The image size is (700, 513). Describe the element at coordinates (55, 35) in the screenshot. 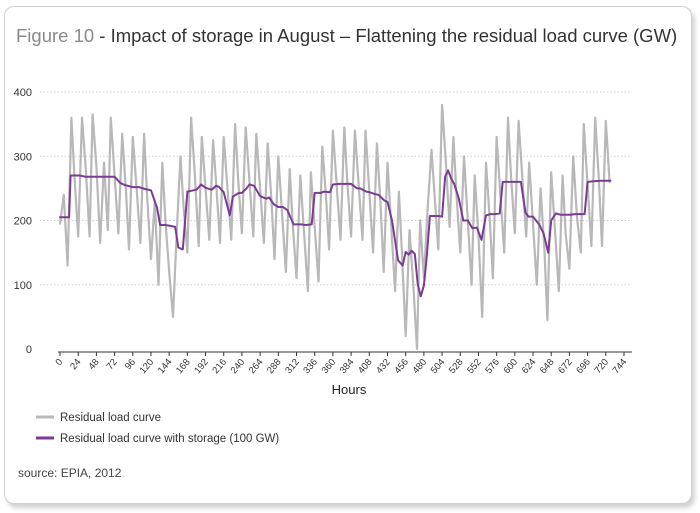

I see `figure-label: Figure 10` at that location.